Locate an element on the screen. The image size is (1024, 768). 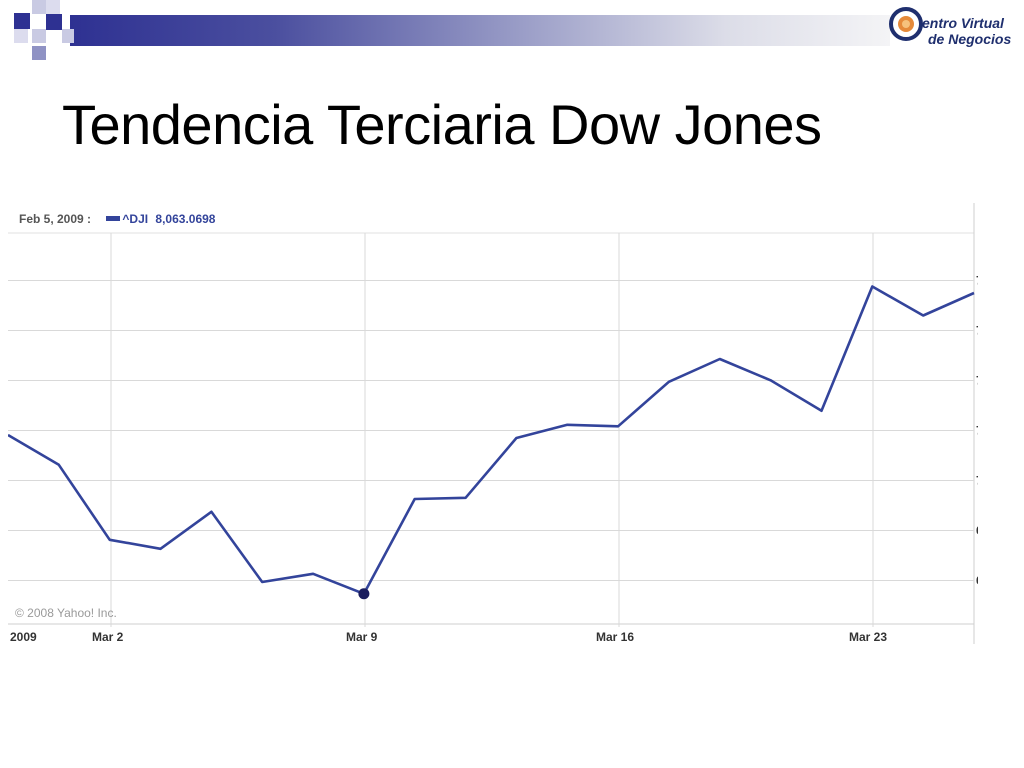
highlighted-point is located at coordinates (364, 594).